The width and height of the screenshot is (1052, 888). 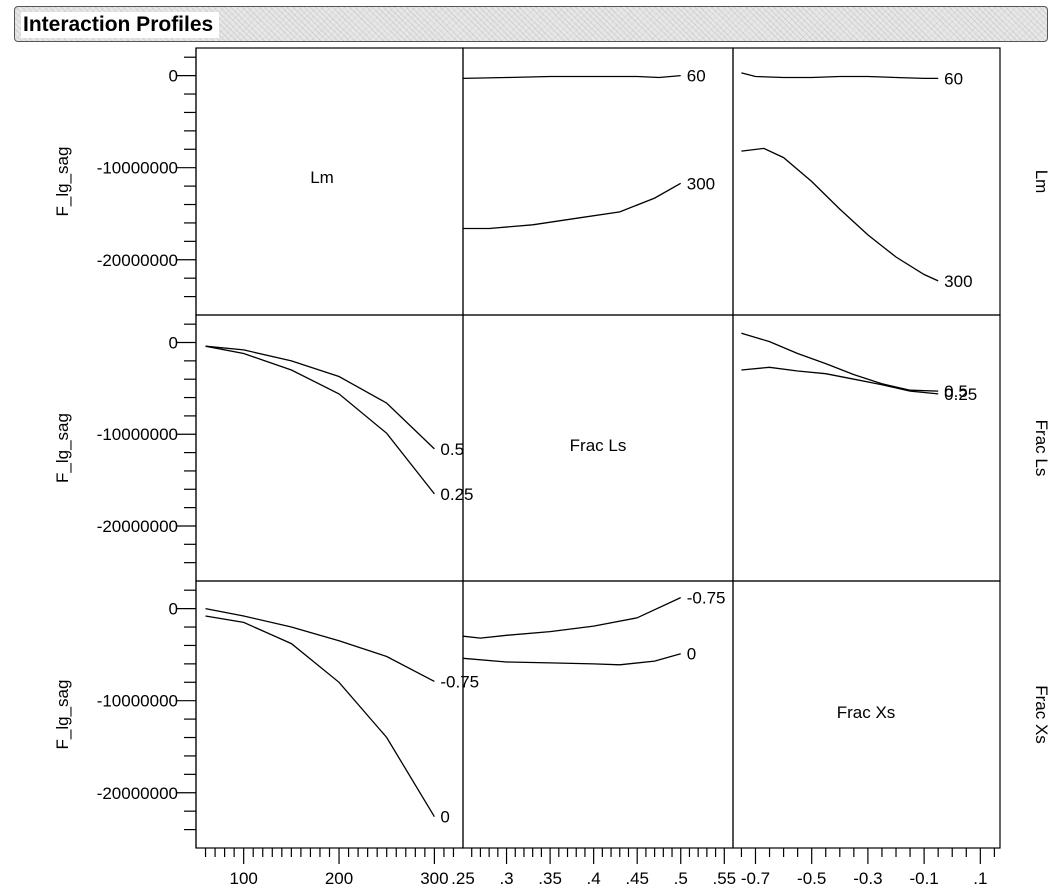 I want to click on row-factor-label: Frac Ls, so click(x=1041, y=448).